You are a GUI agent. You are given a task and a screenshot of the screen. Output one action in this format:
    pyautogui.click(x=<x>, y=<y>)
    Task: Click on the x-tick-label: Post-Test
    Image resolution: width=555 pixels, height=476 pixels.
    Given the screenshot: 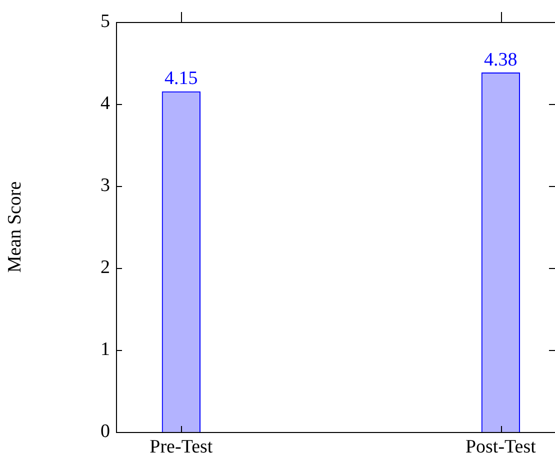 What is the action you would take?
    pyautogui.click(x=501, y=447)
    